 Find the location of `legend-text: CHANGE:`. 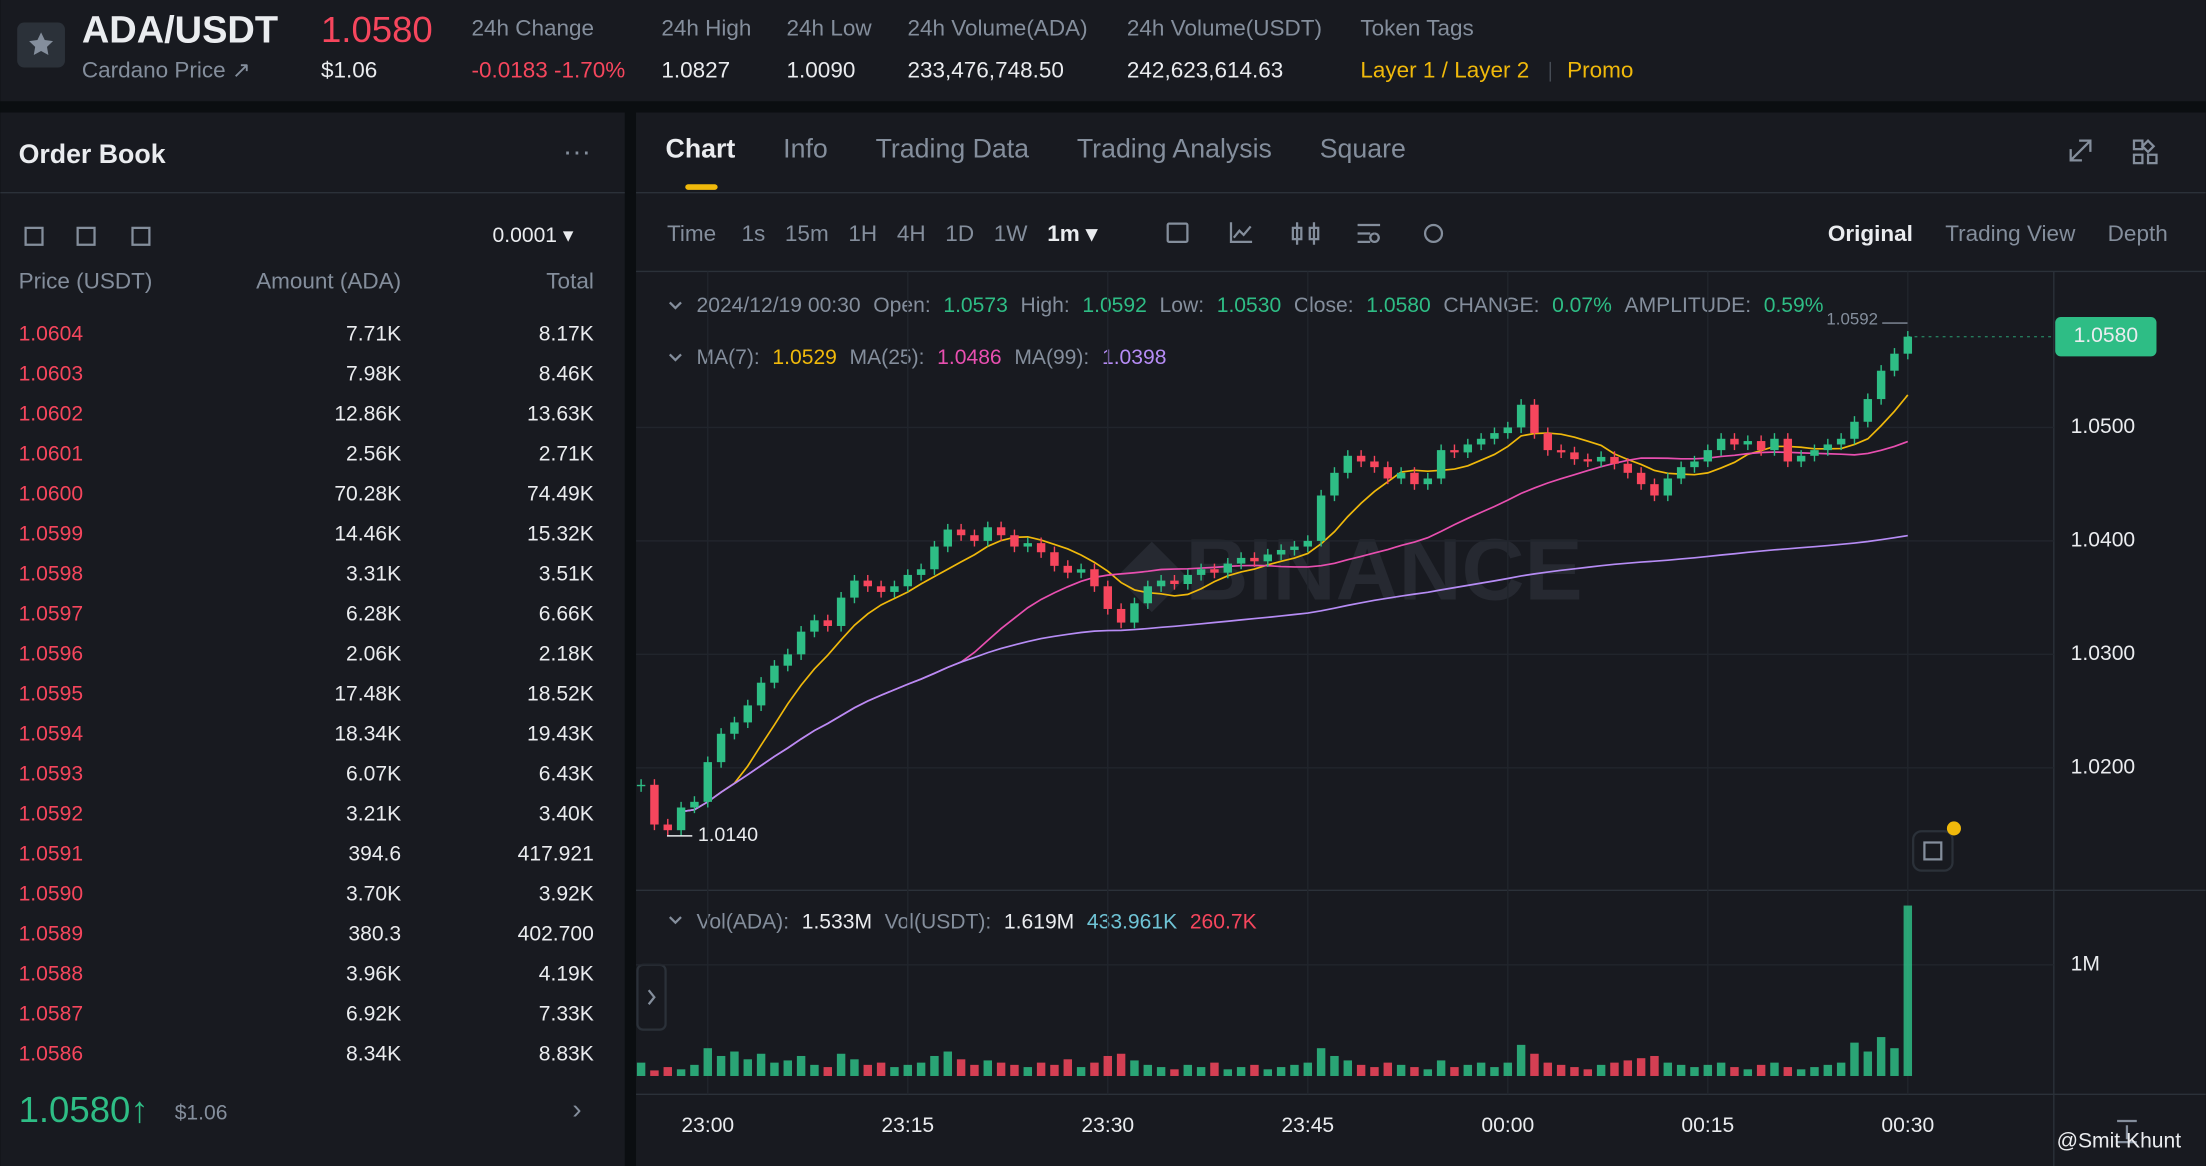

legend-text: CHANGE: is located at coordinates (1491, 305).